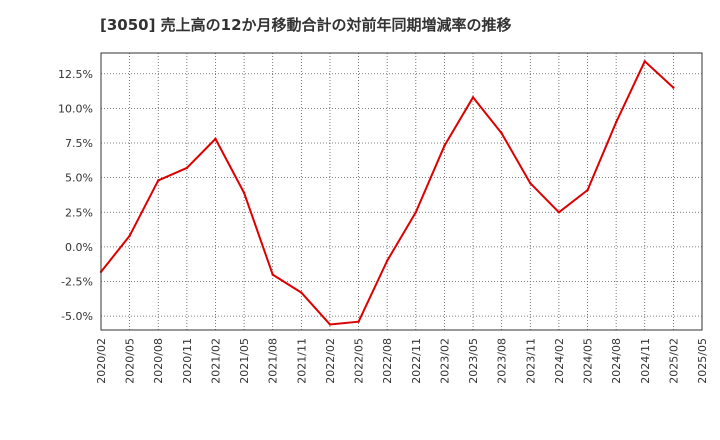  What do you see at coordinates (77, 316) in the screenshot?
I see `y-tick-label: -5.0%` at bounding box center [77, 316].